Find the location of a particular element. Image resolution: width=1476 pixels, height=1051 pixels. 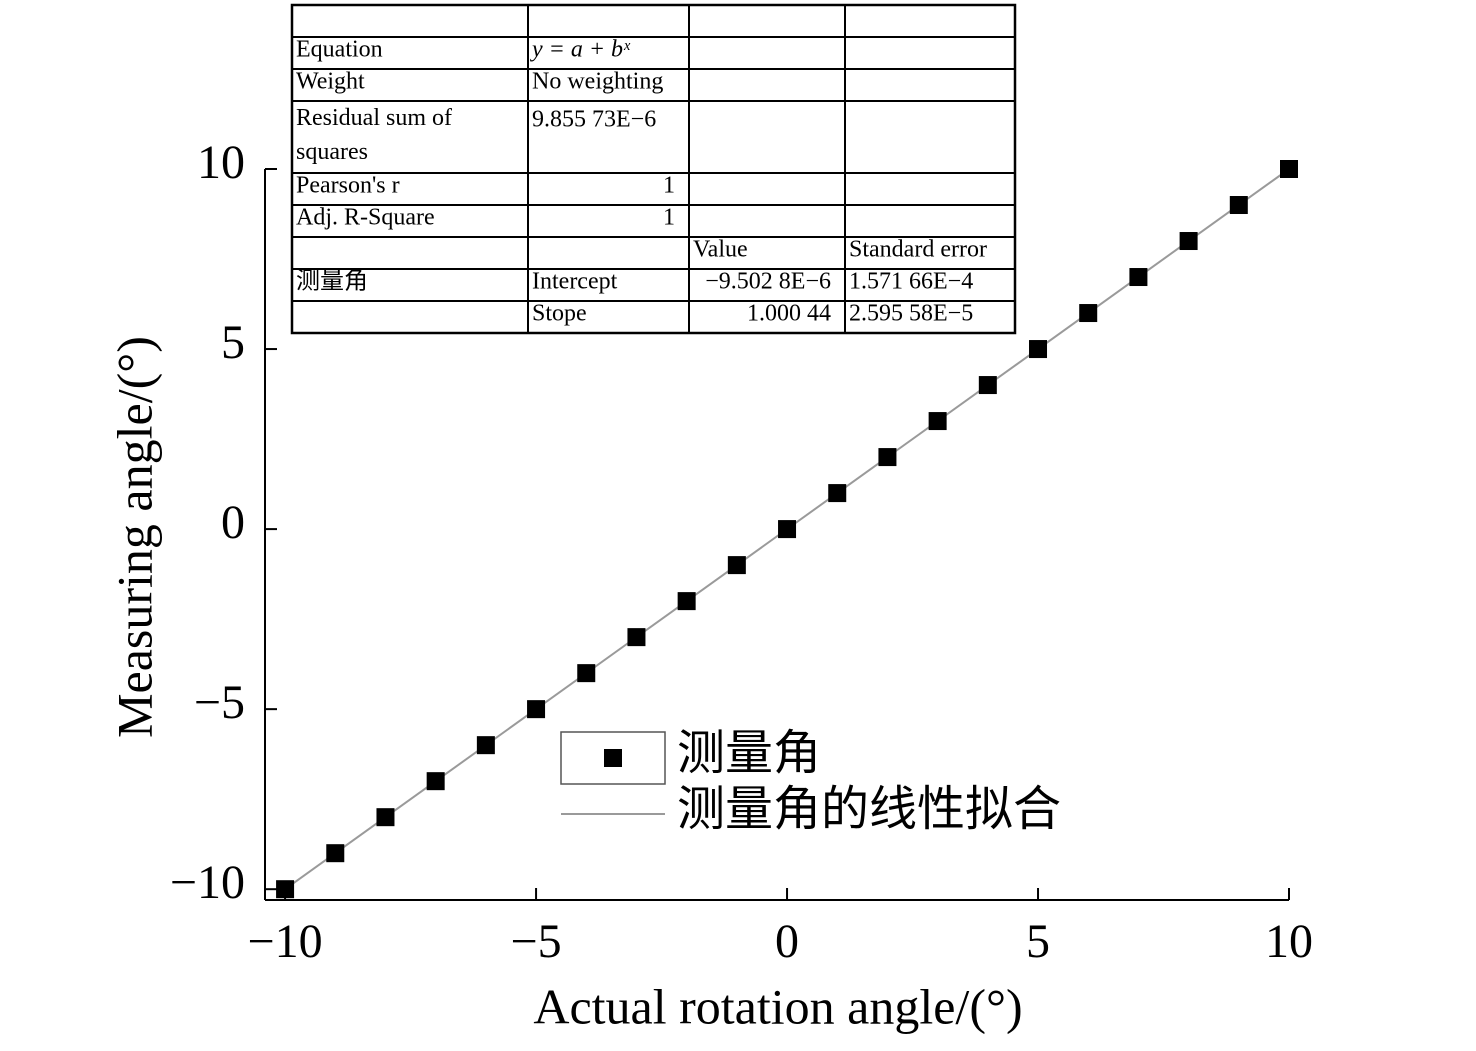

y-axis-title: Measuring angle/(°) is located at coordinates (134, 537).